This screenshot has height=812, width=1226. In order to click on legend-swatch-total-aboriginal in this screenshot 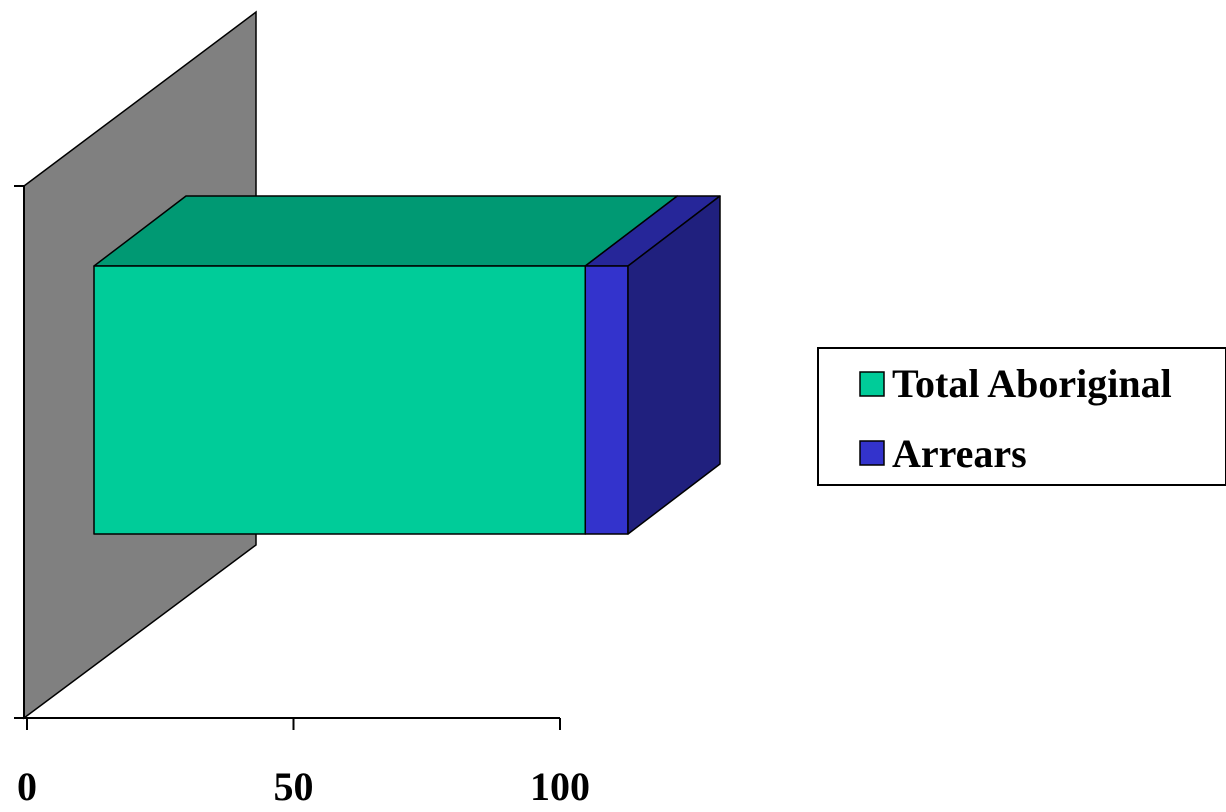, I will do `click(872, 384)`.